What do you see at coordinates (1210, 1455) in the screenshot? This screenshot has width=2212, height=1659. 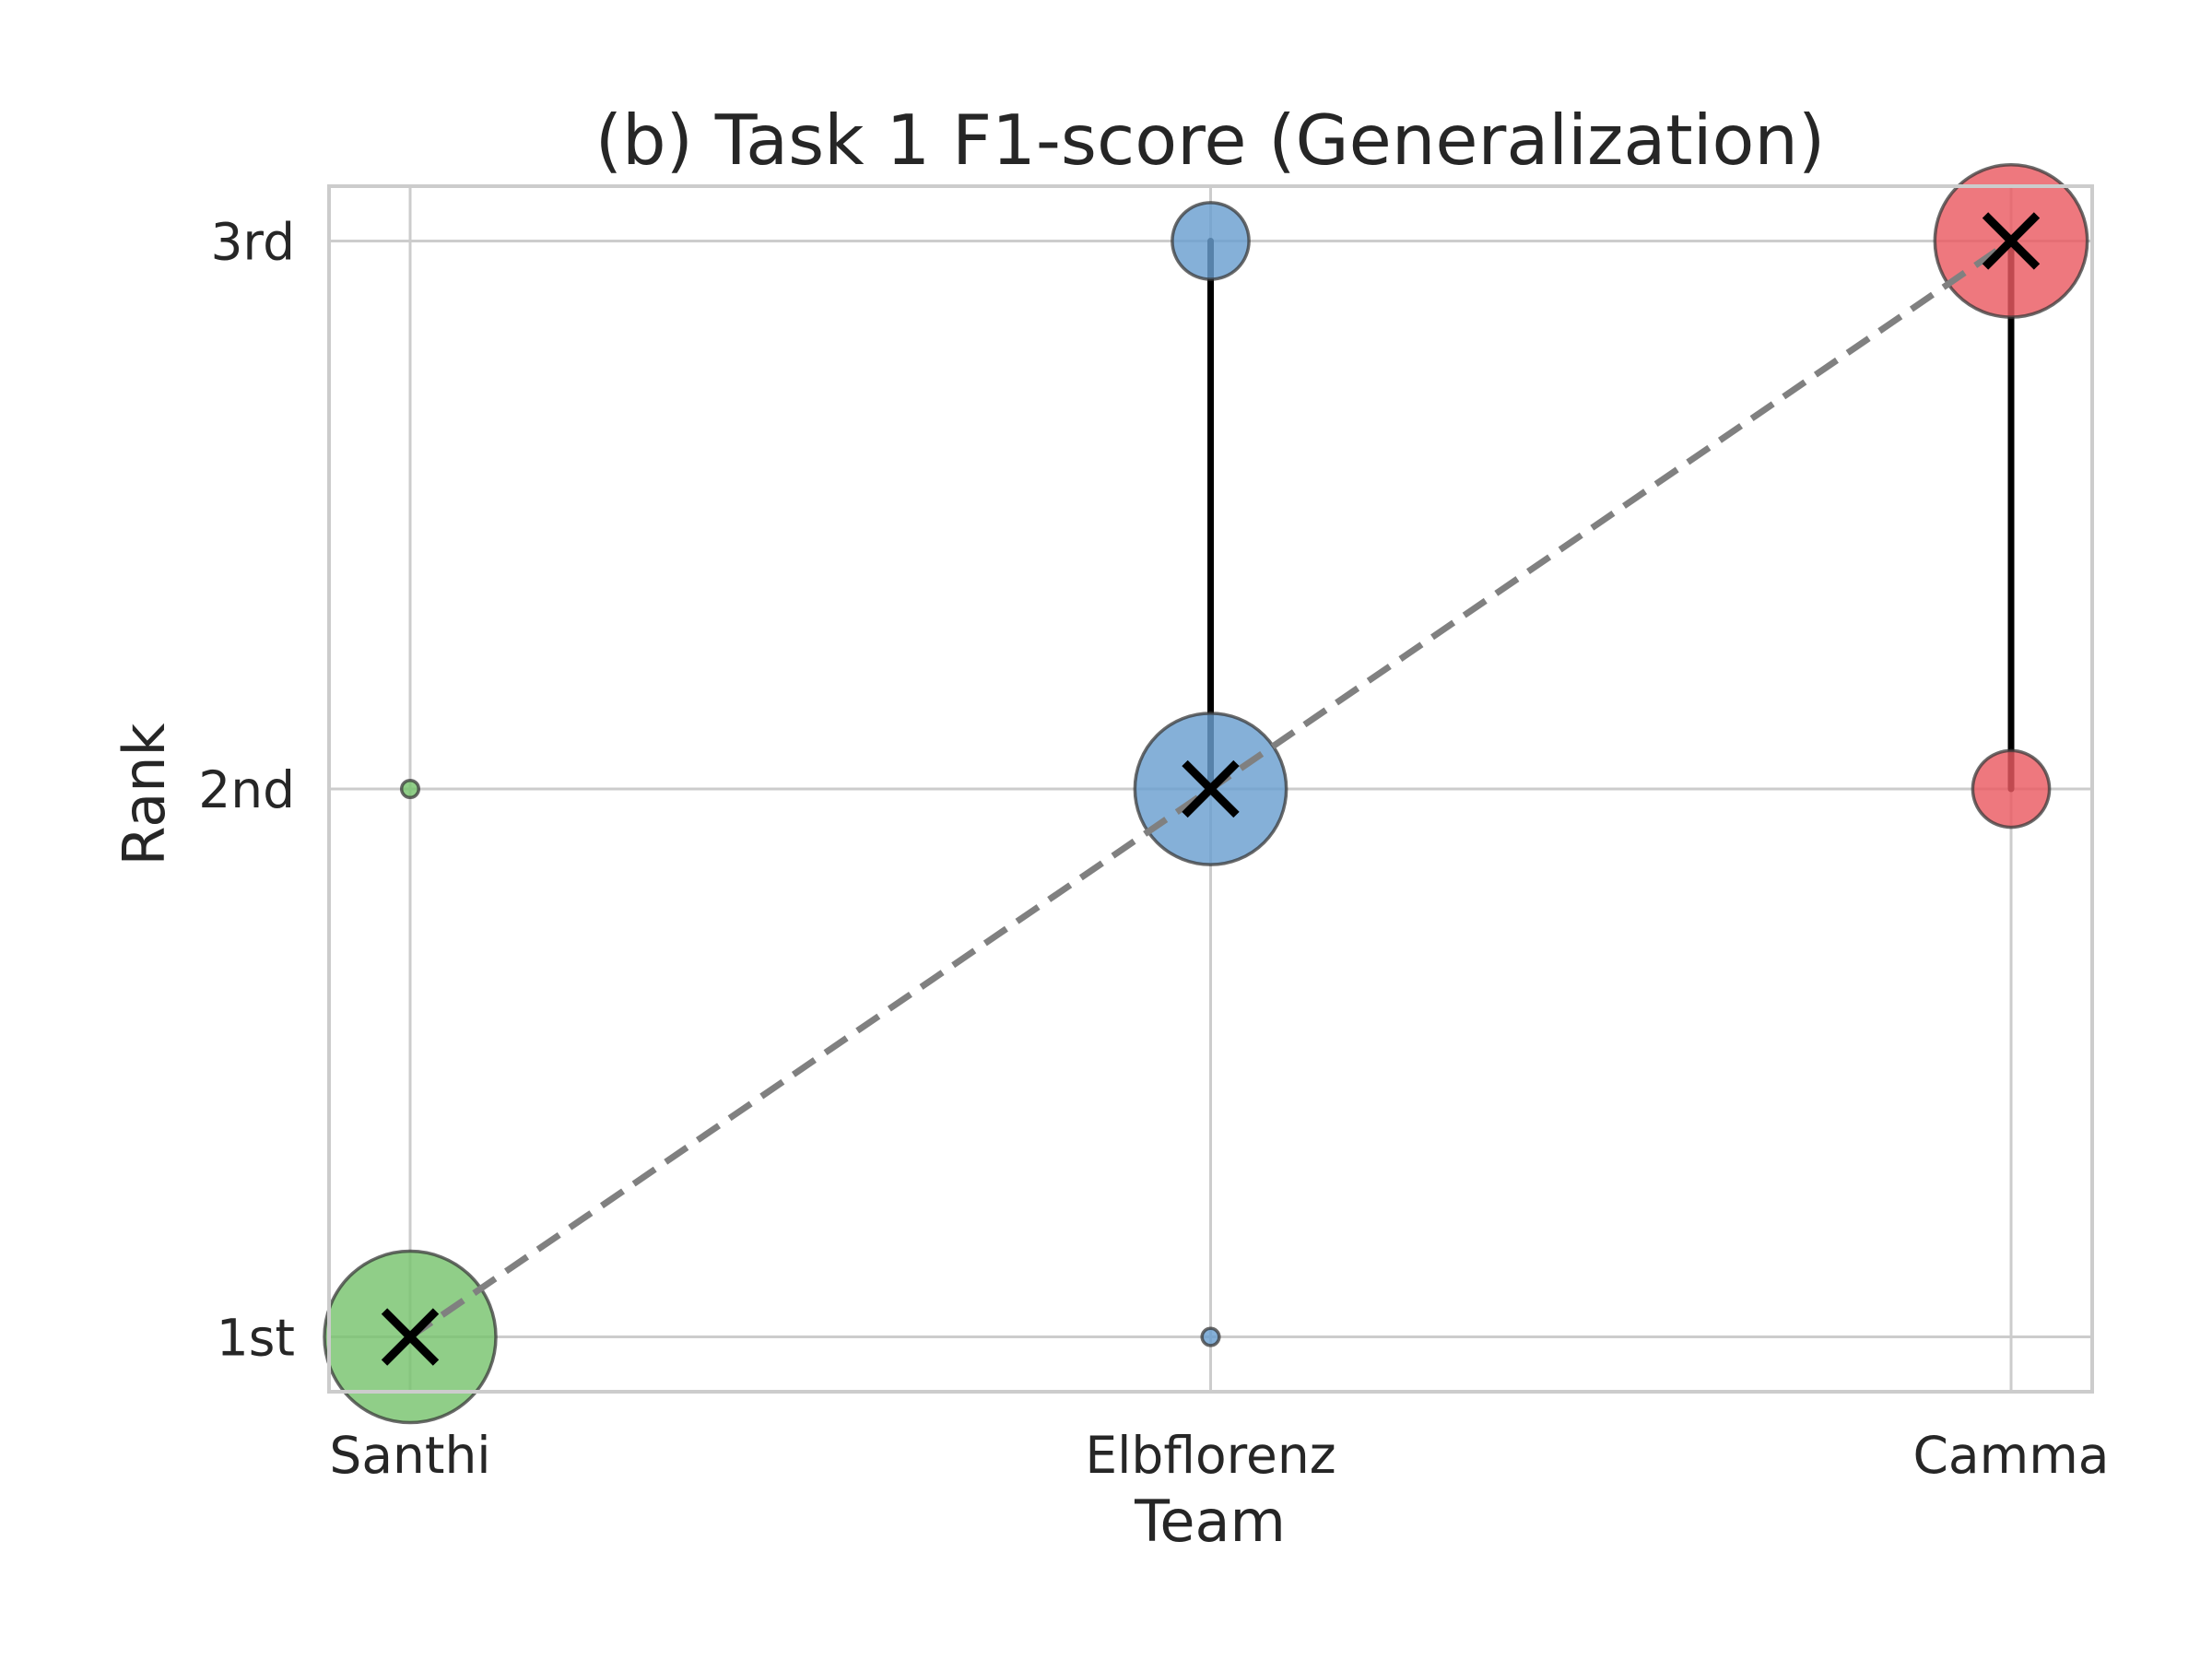 I see `x-tick-label: Elbflorenz` at bounding box center [1210, 1455].